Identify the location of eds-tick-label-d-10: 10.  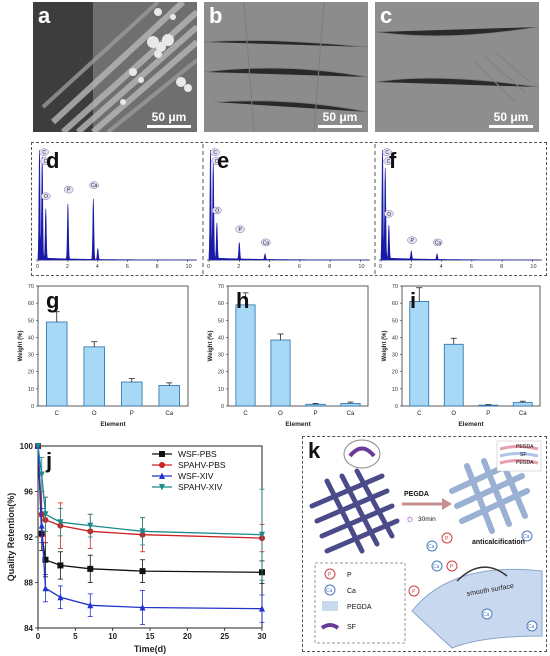
(189, 267).